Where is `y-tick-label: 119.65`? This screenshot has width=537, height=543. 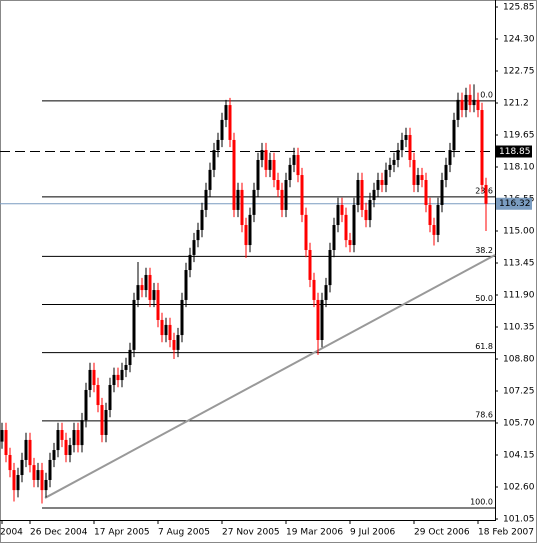 y-tick-label: 119.65 is located at coordinates (519, 136).